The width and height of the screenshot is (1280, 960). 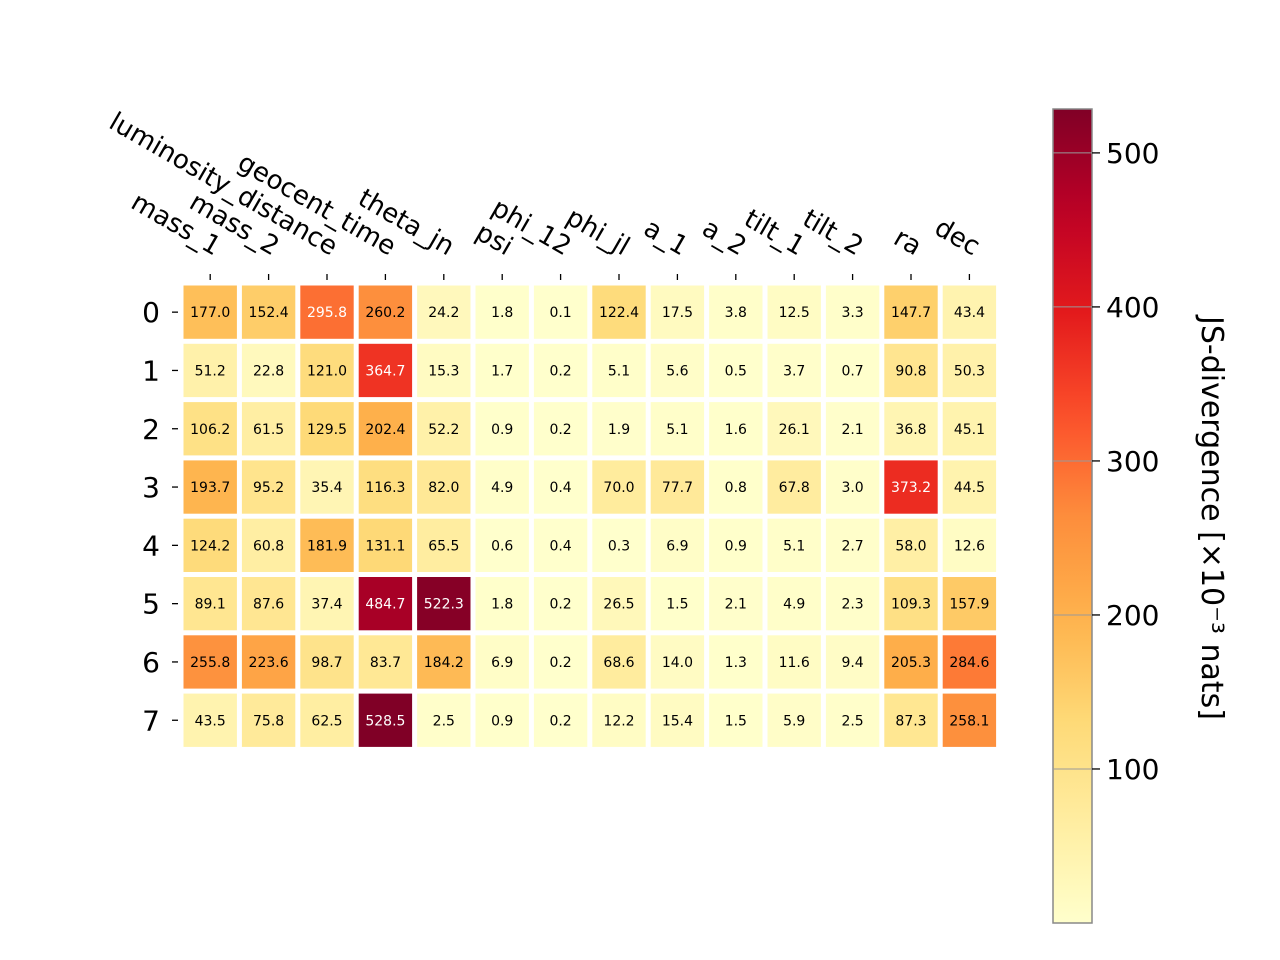 I want to click on cell-value-label: 116.3, so click(x=385, y=488).